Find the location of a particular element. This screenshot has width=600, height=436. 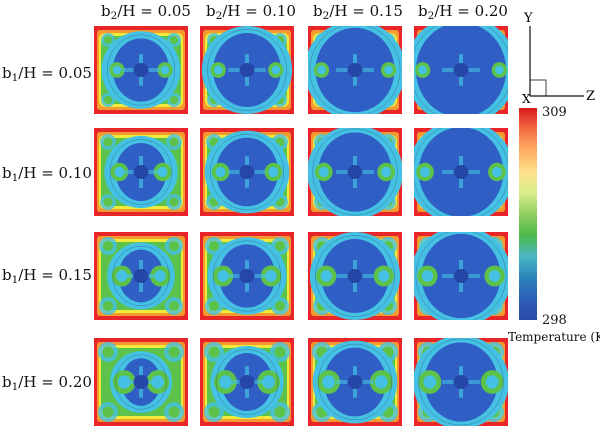

contour-panel-r3-c1 is located at coordinates (141, 276).